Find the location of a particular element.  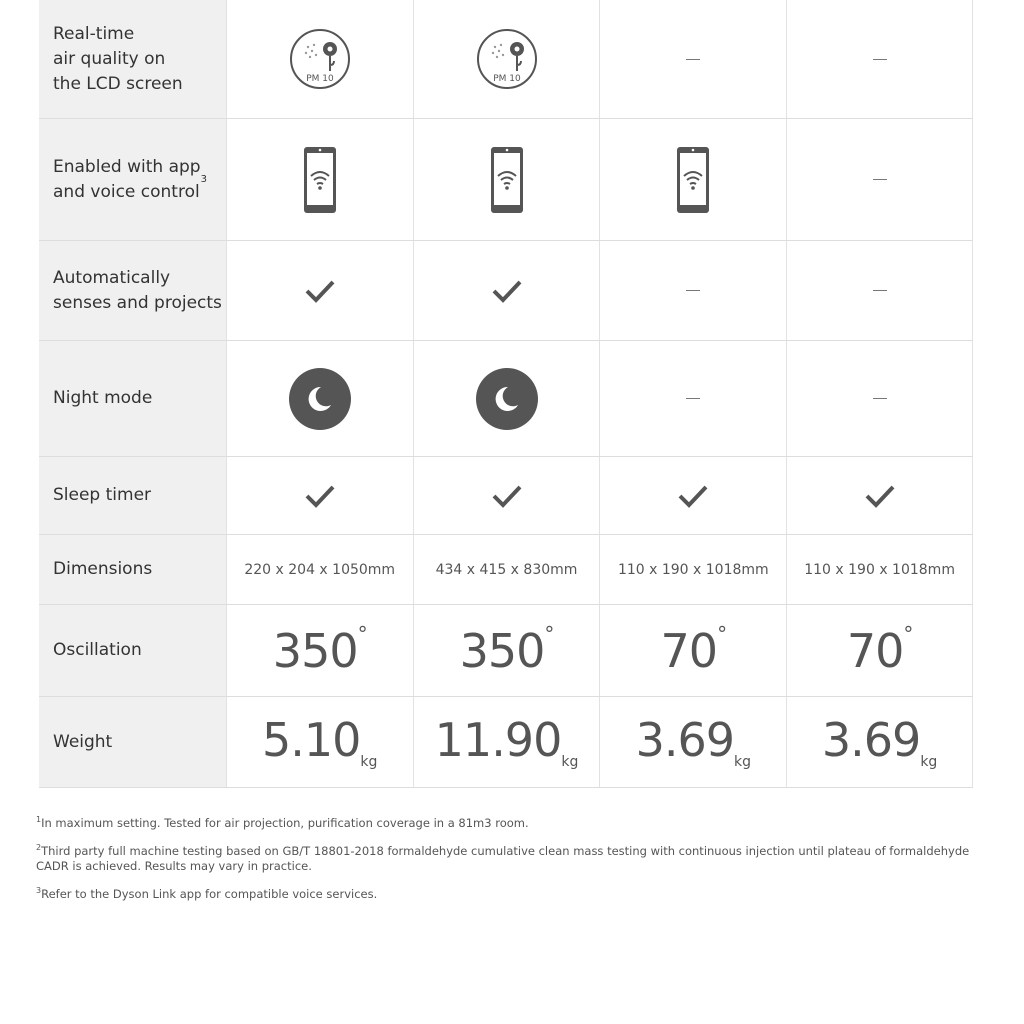

row-label: Sleep timer is located at coordinates (132, 495).